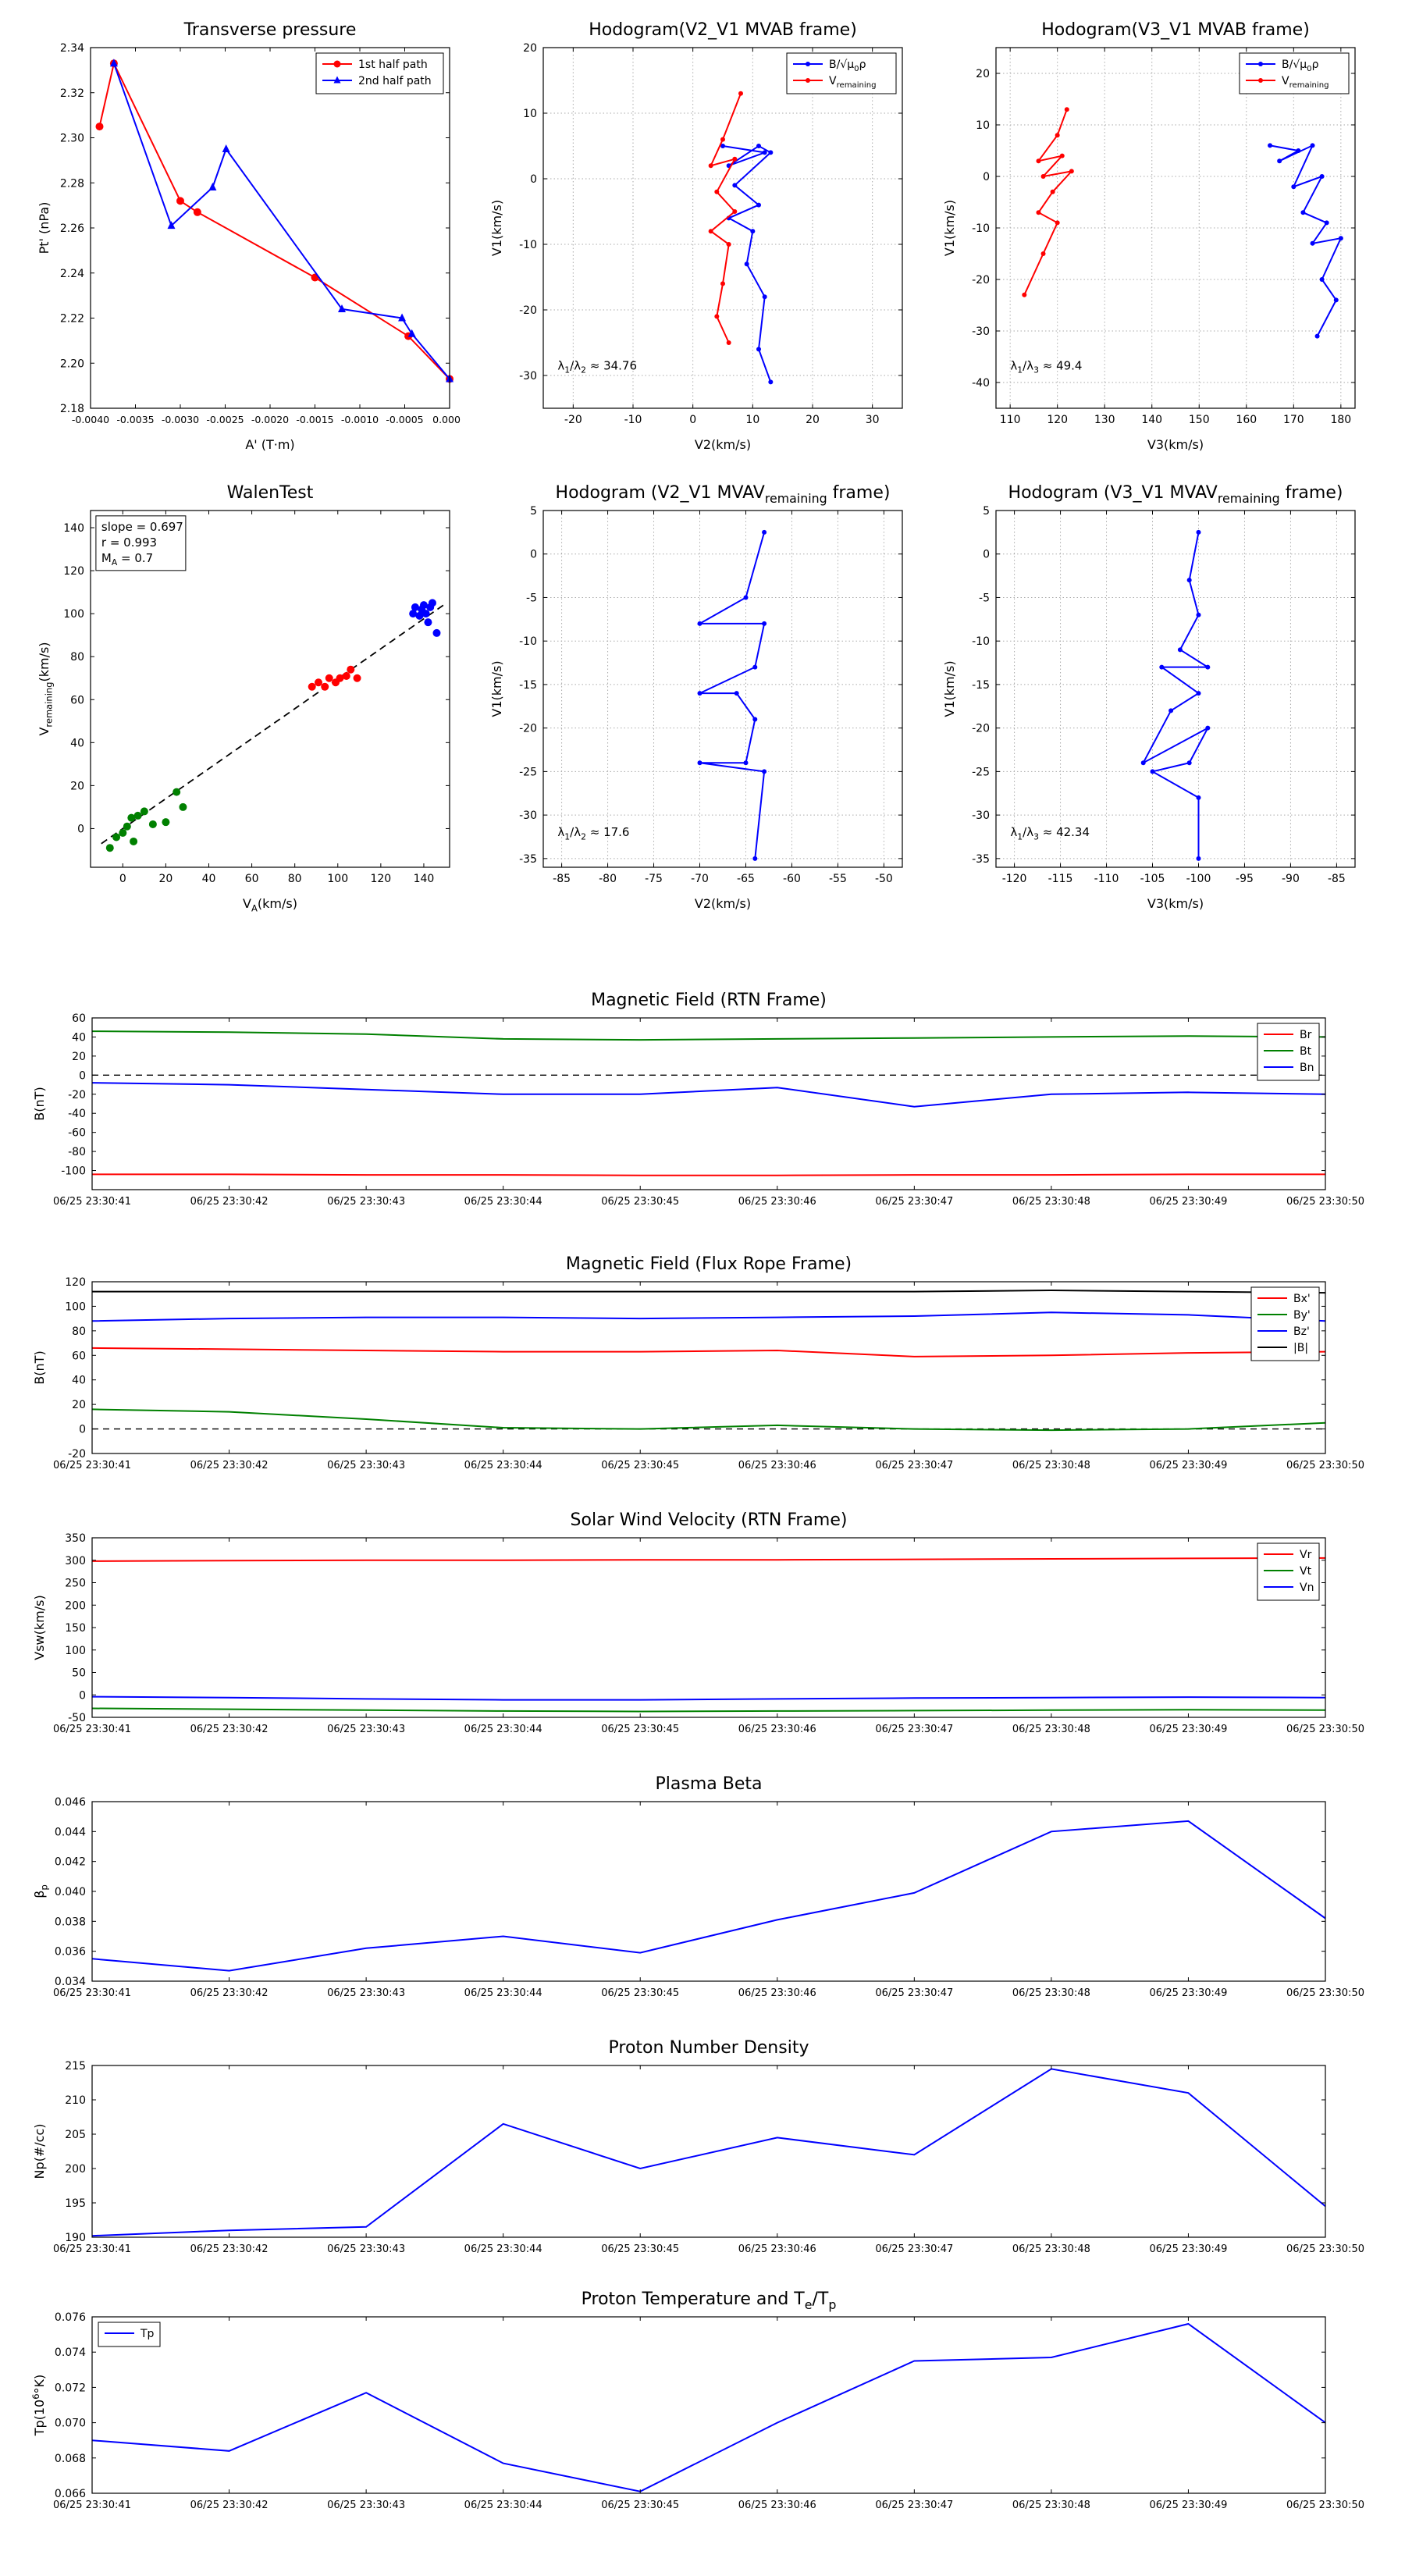 This screenshot has width=1405, height=2576. Describe the element at coordinates (709, 1698) in the screenshot. I see `series-Vn` at that location.